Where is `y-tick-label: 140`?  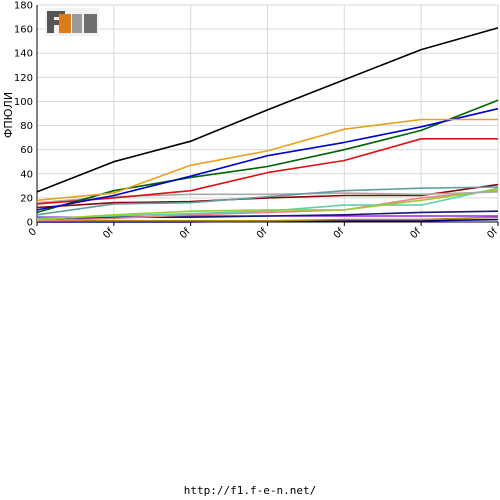 y-tick-label: 140 is located at coordinates (23, 54).